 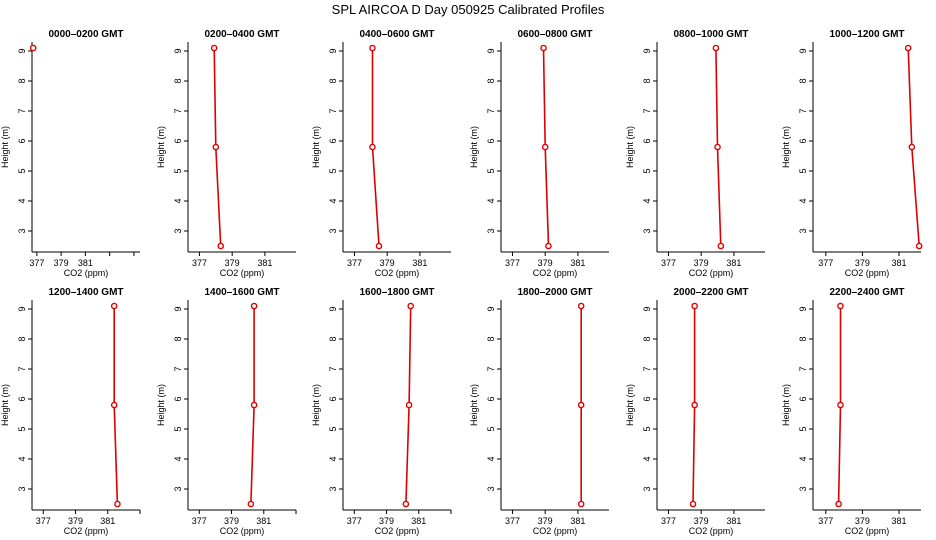 I want to click on panel-title: 0200–0400 GMT, so click(x=241, y=34).